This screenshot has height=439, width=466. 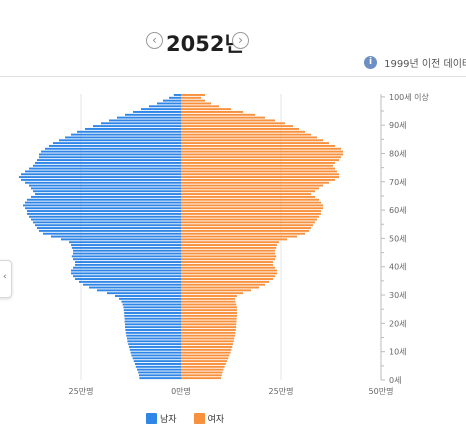 I want to click on next-year-button: ›, so click(x=240, y=40).